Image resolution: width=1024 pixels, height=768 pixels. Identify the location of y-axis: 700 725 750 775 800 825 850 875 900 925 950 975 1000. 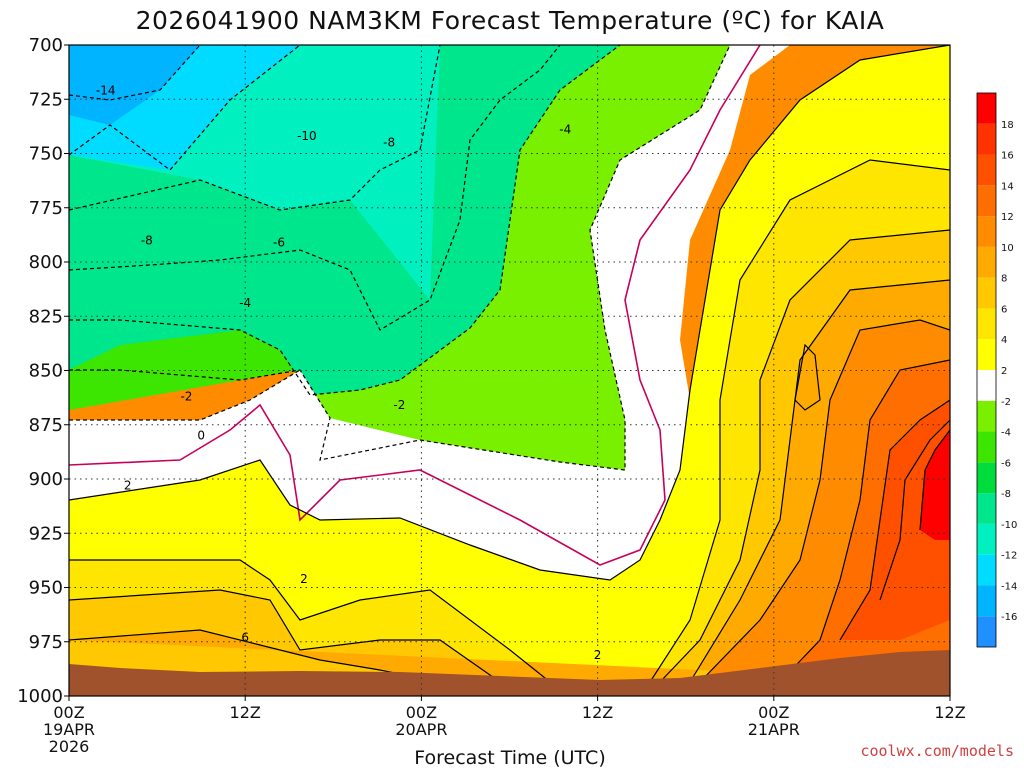
(43, 371).